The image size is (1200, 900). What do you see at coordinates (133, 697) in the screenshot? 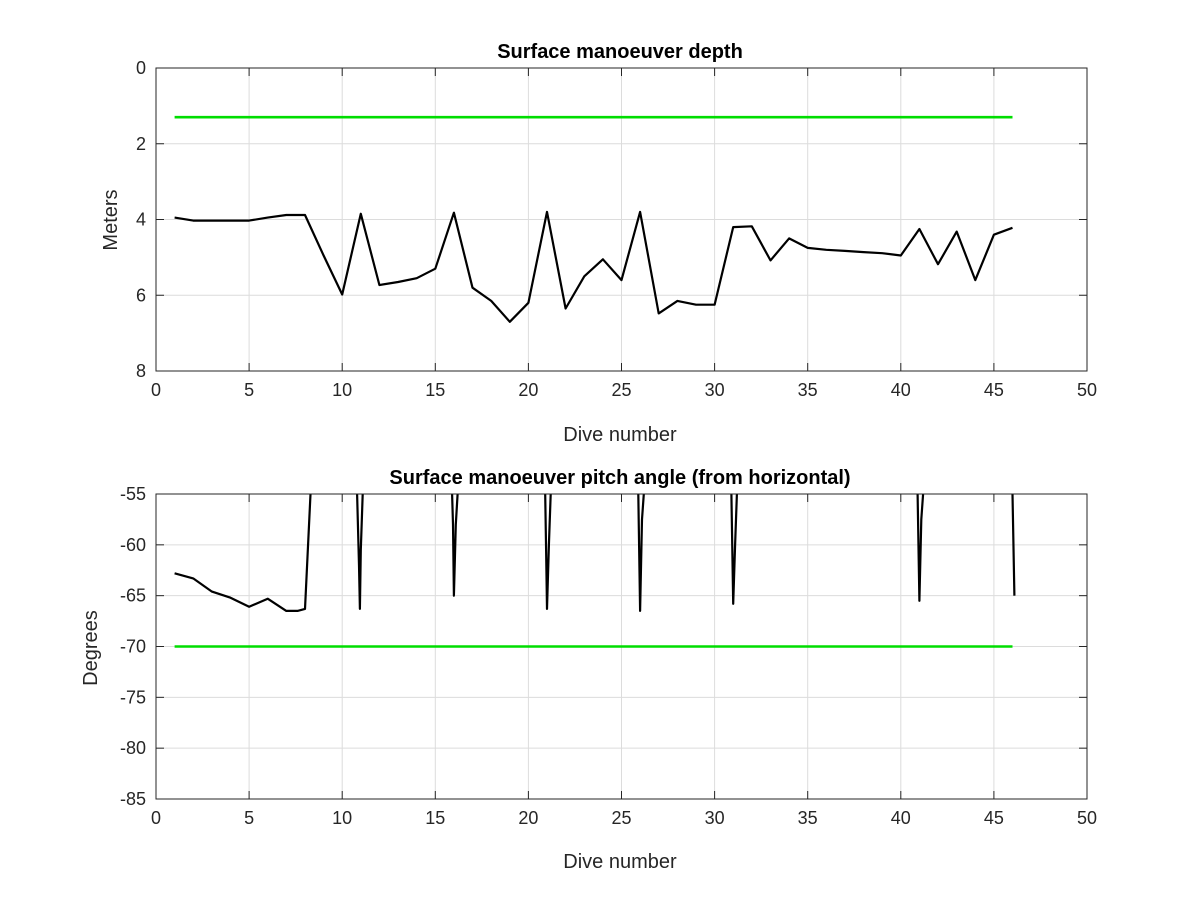
I see `pitch-ytick-label: -75` at bounding box center [133, 697].